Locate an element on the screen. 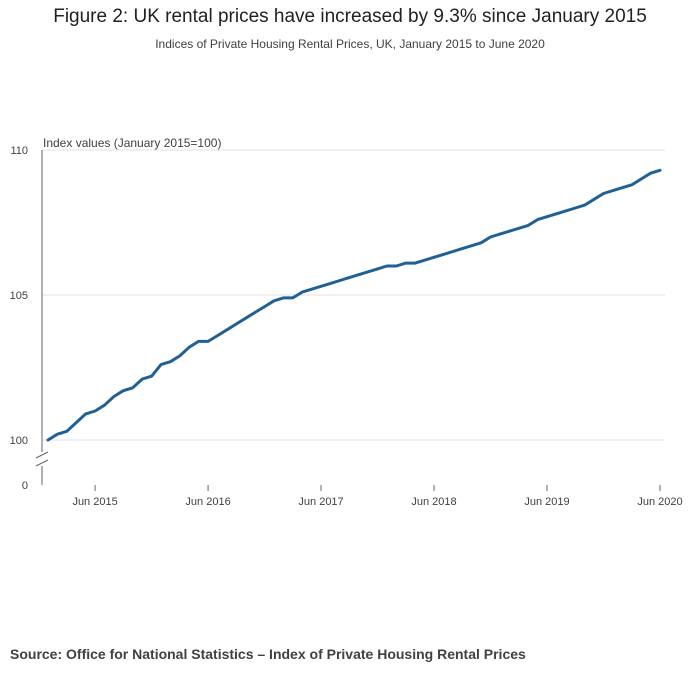 This screenshot has width=700, height=682. y-axis-label: Index values (January 2015=100) is located at coordinates (132, 143).